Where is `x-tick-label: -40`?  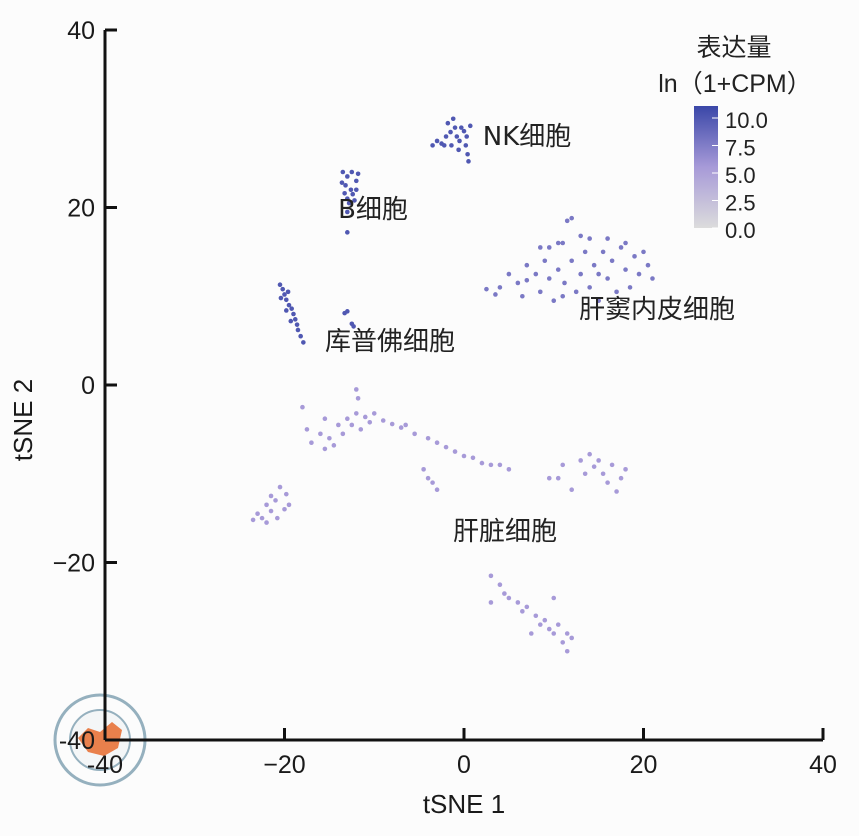 x-tick-label: -40 is located at coordinates (105, 765).